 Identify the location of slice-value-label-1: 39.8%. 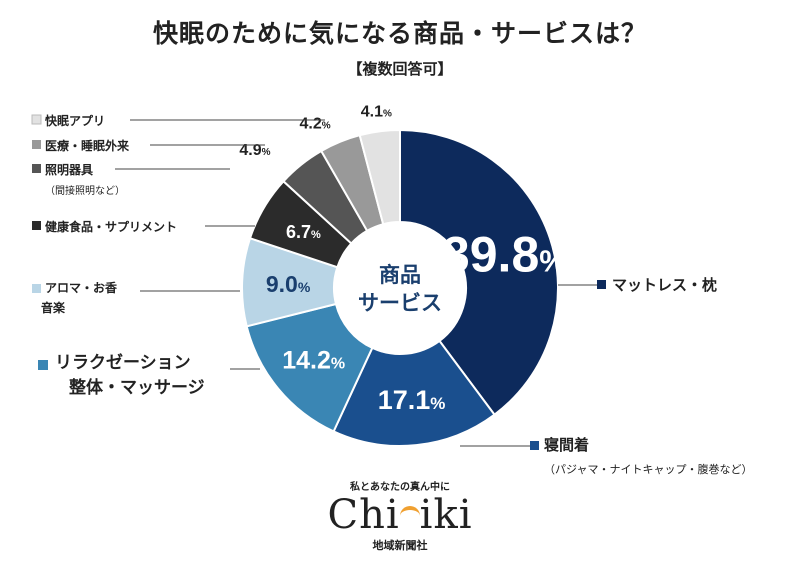
(504, 254).